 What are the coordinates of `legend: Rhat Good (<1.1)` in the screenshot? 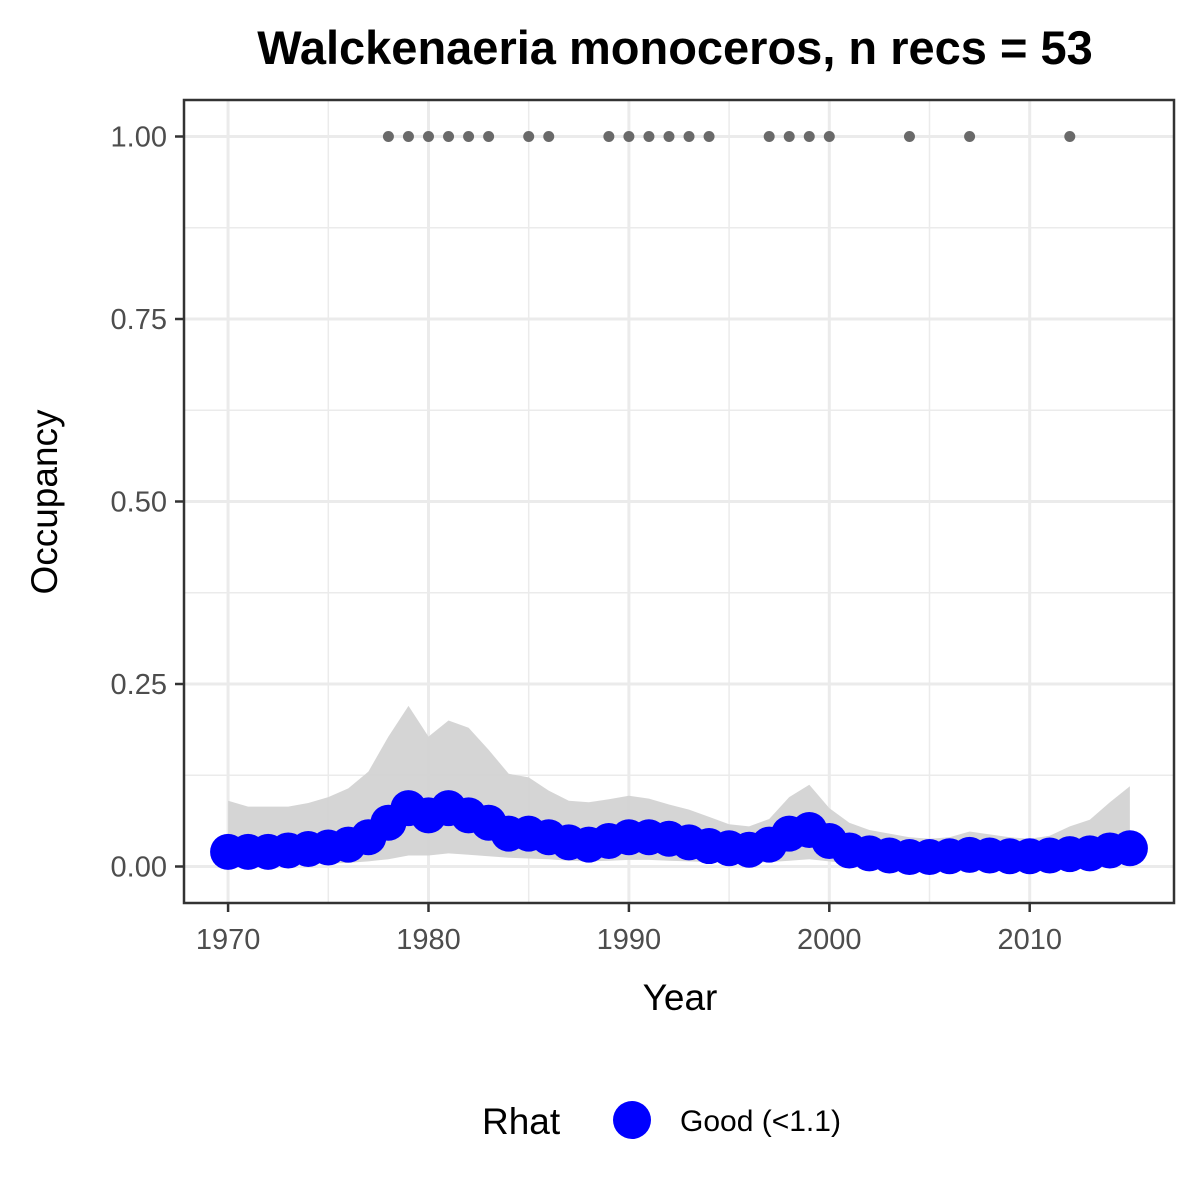 It's located at (661, 1121).